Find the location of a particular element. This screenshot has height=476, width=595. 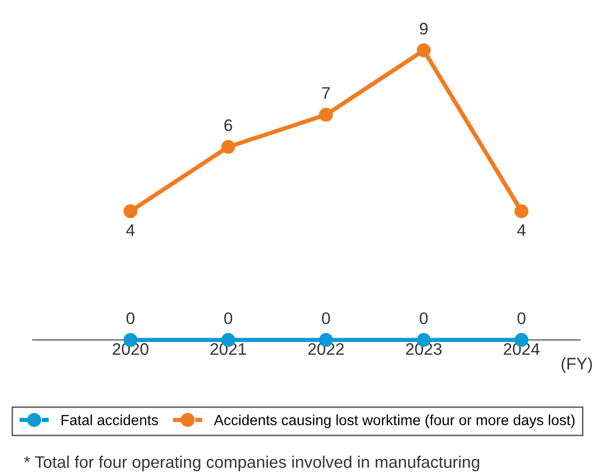

legend-label: Fatal accidents is located at coordinates (110, 420).